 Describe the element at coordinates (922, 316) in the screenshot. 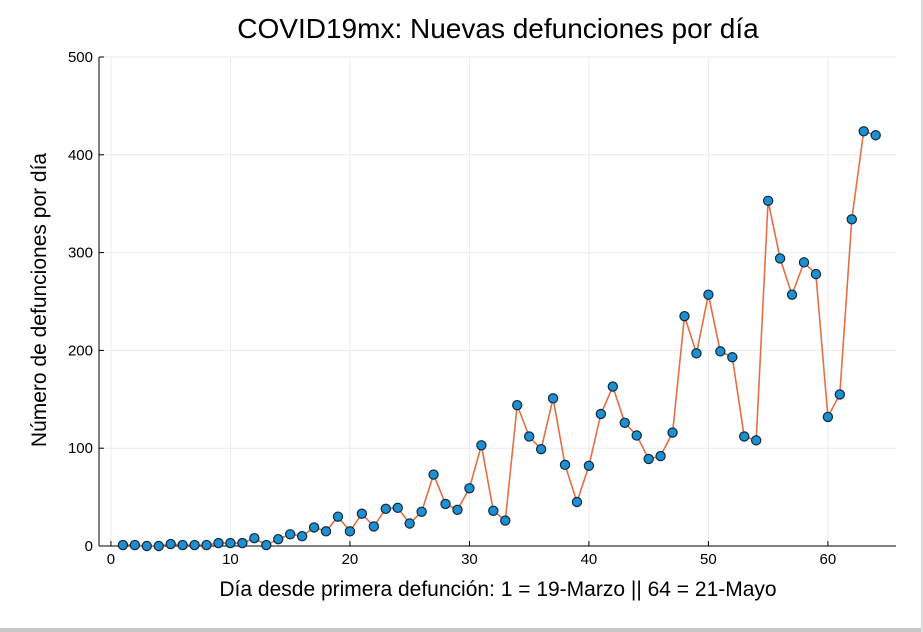

I see `window-right-border` at that location.